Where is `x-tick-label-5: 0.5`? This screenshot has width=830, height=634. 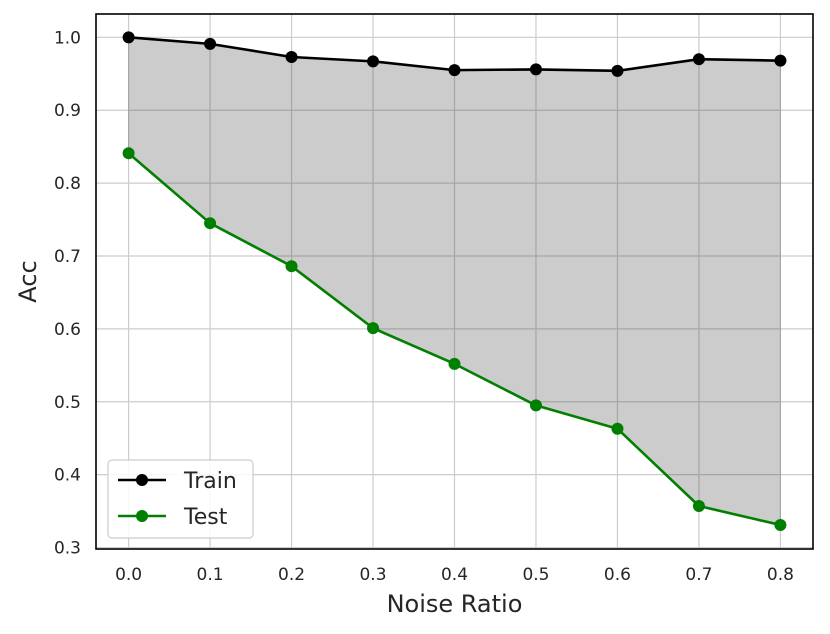 x-tick-label-5: 0.5 is located at coordinates (535, 575).